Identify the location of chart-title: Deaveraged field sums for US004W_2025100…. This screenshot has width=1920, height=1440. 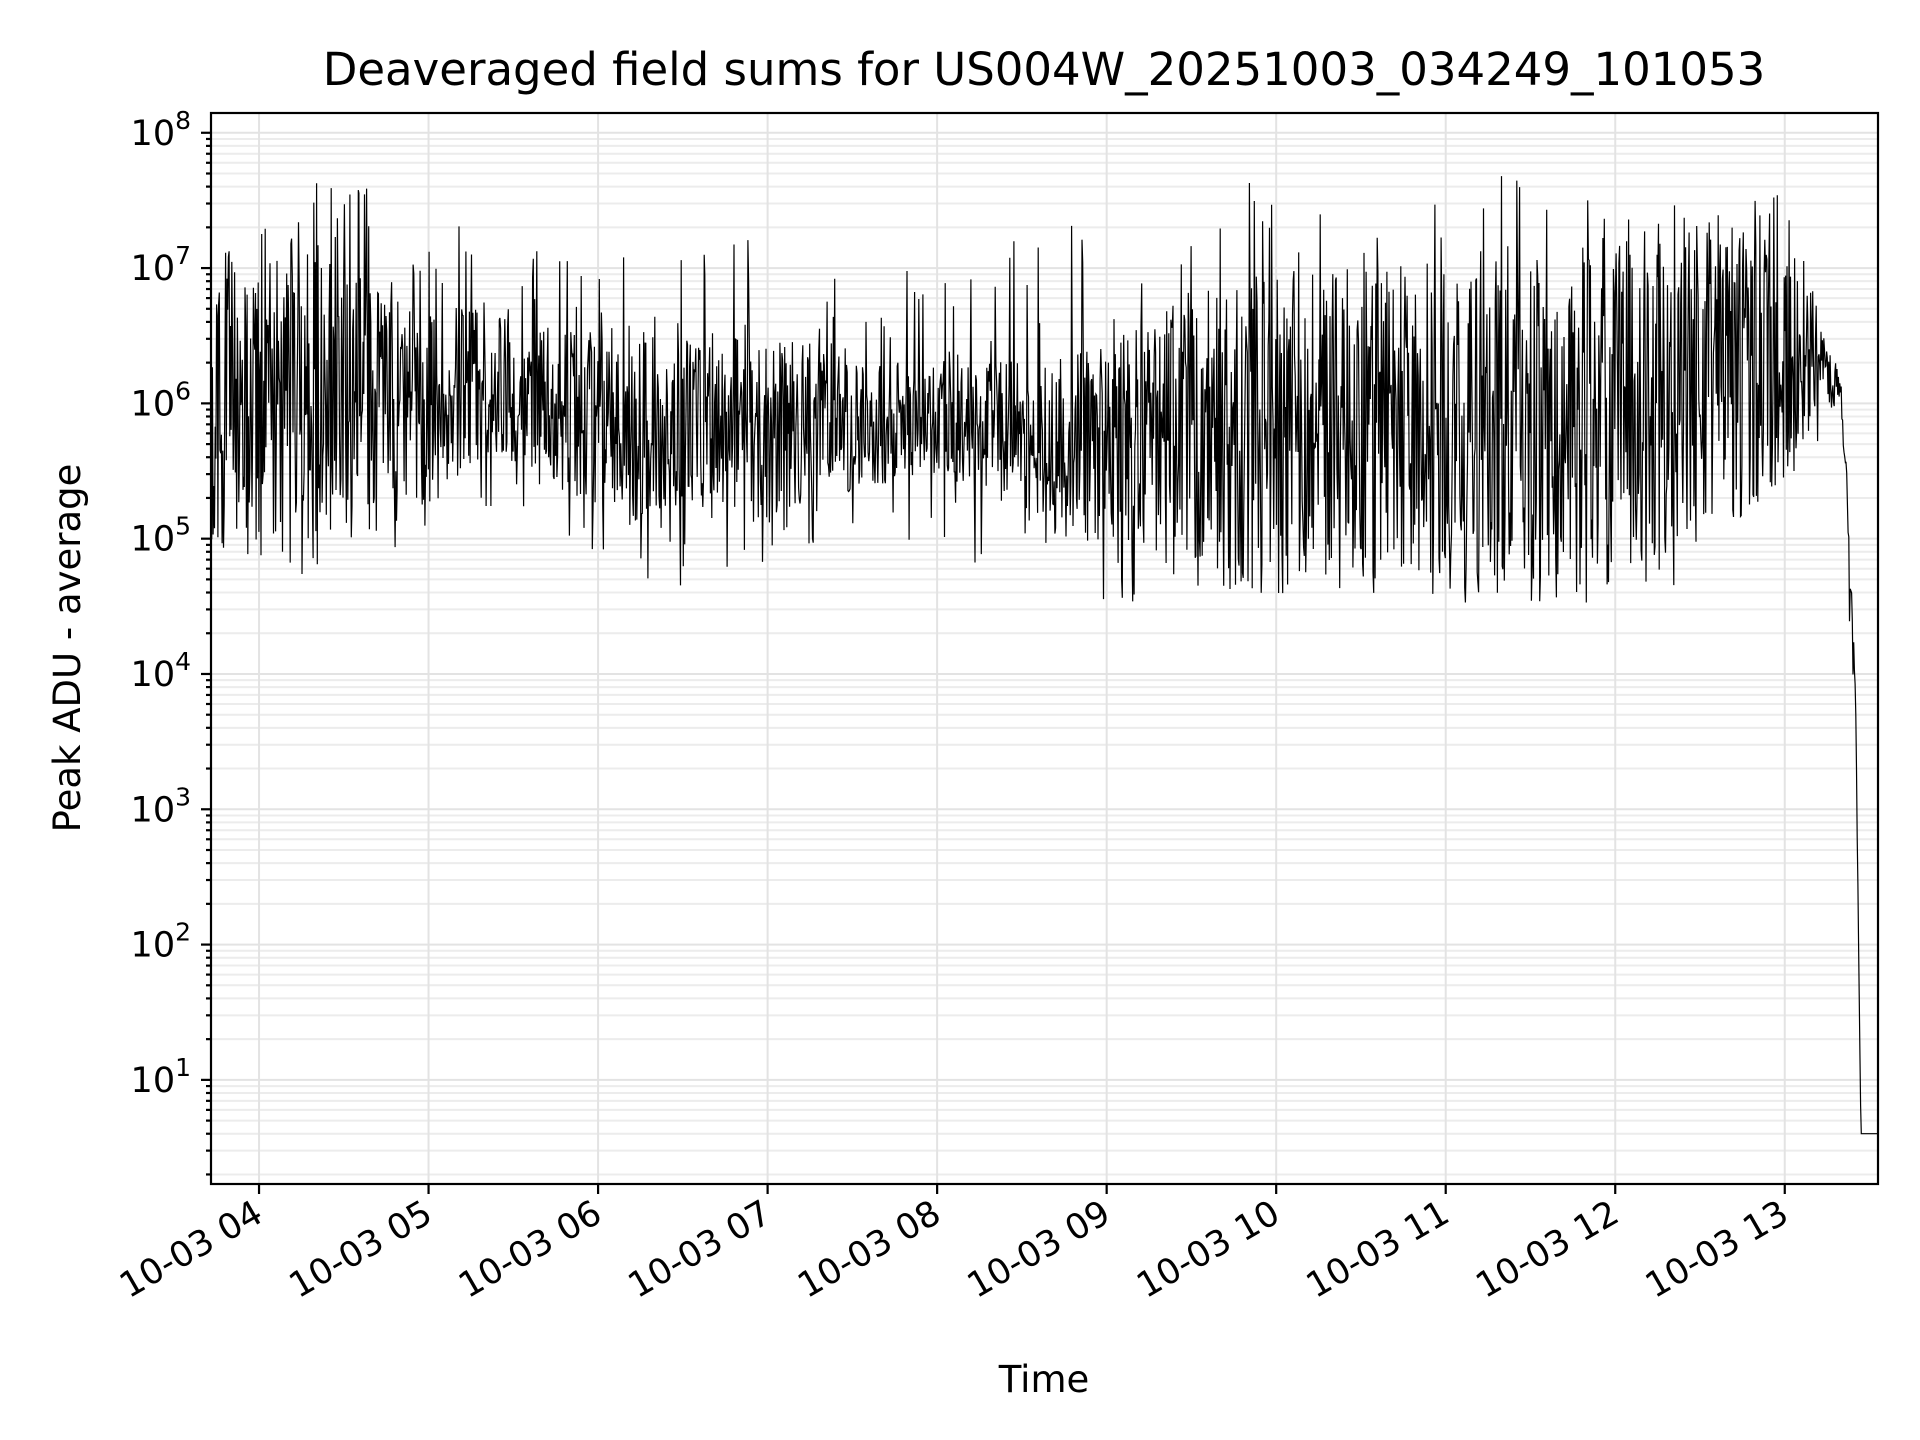
(1044, 69).